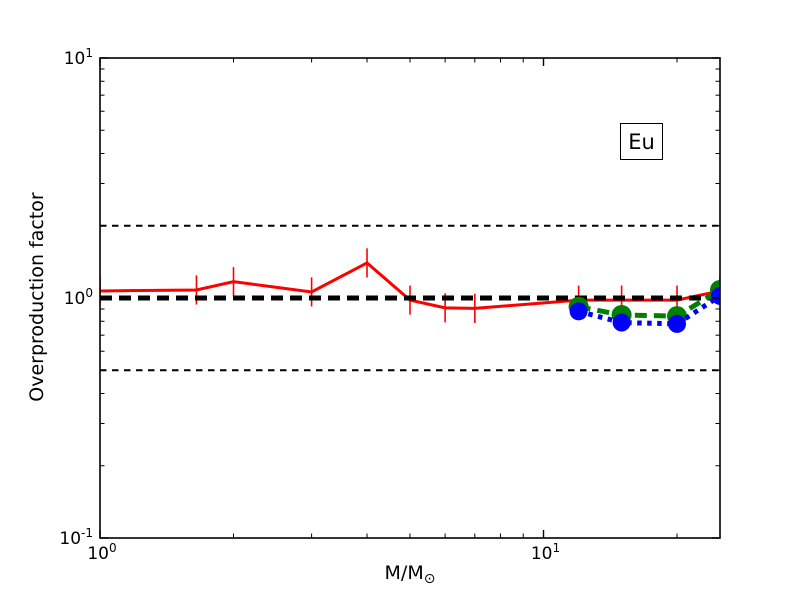 This screenshot has width=800, height=600. Describe the element at coordinates (37, 297) in the screenshot. I see `y-axis-label: Overproduction factor` at that location.